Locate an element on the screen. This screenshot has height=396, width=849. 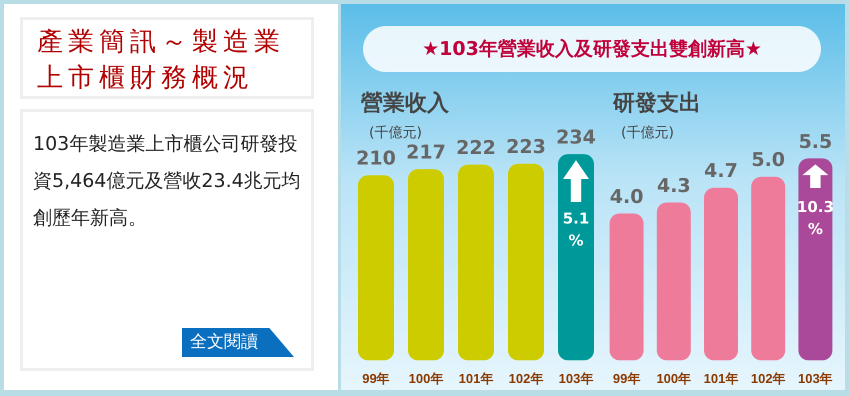
data-label: 223 is located at coordinates (526, 147).